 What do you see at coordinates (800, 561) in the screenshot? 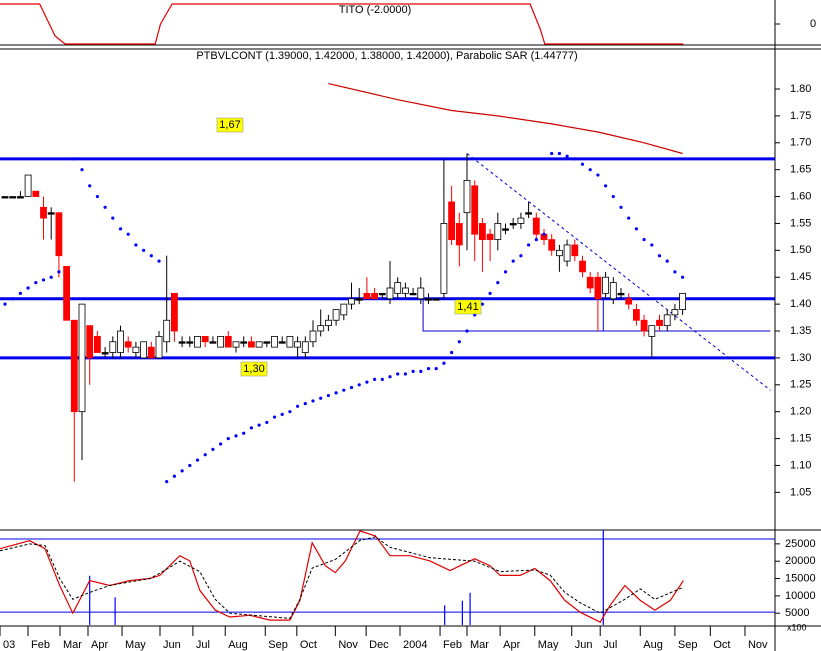
I see `y-tick-label: 20000` at bounding box center [800, 561].